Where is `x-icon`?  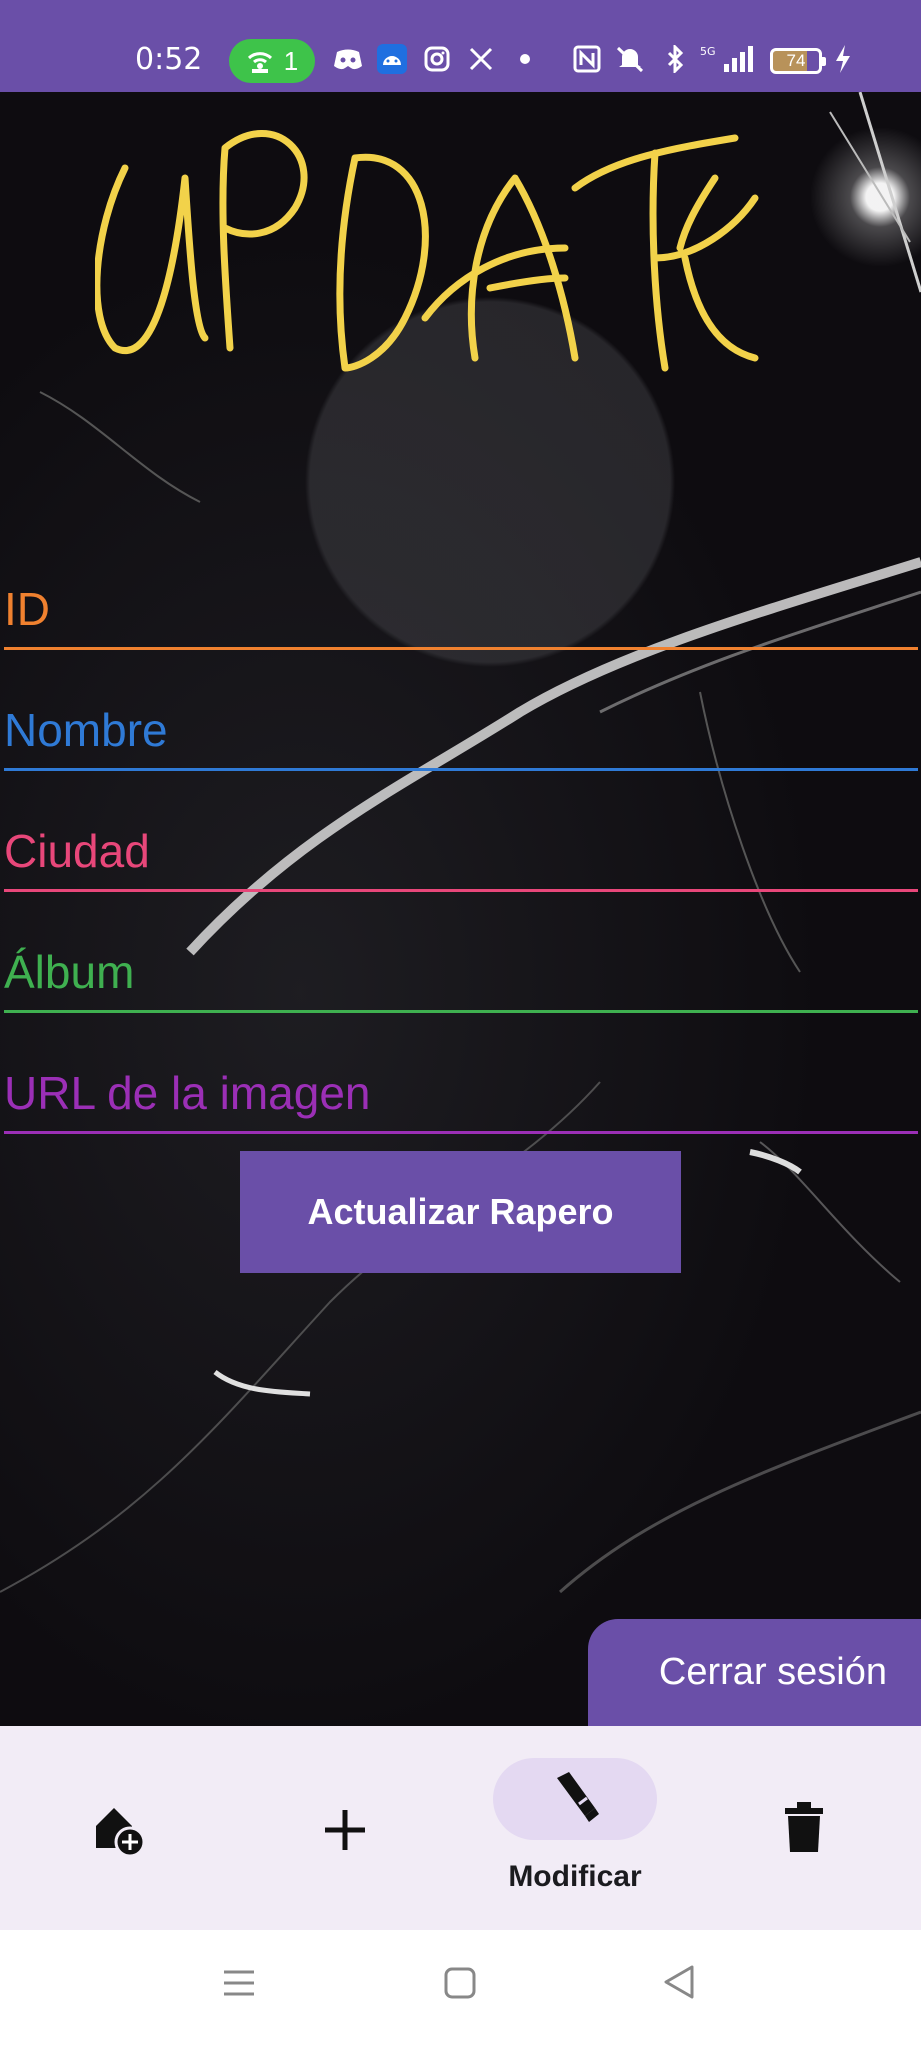 x-icon is located at coordinates (481, 59).